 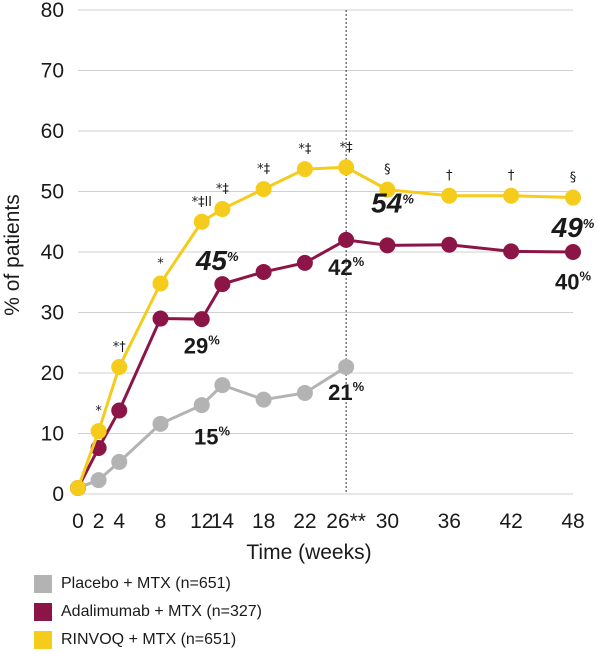 I want to click on legend-item-rinvoq: RINVOQ + MTX (n=651), so click(x=148, y=640).